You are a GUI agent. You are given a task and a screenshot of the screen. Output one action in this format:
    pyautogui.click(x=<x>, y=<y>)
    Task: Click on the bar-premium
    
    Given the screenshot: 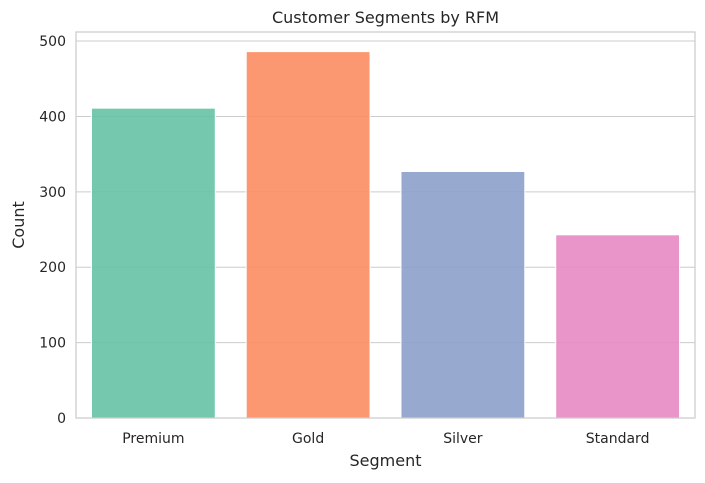 What is the action you would take?
    pyautogui.click(x=153, y=263)
    